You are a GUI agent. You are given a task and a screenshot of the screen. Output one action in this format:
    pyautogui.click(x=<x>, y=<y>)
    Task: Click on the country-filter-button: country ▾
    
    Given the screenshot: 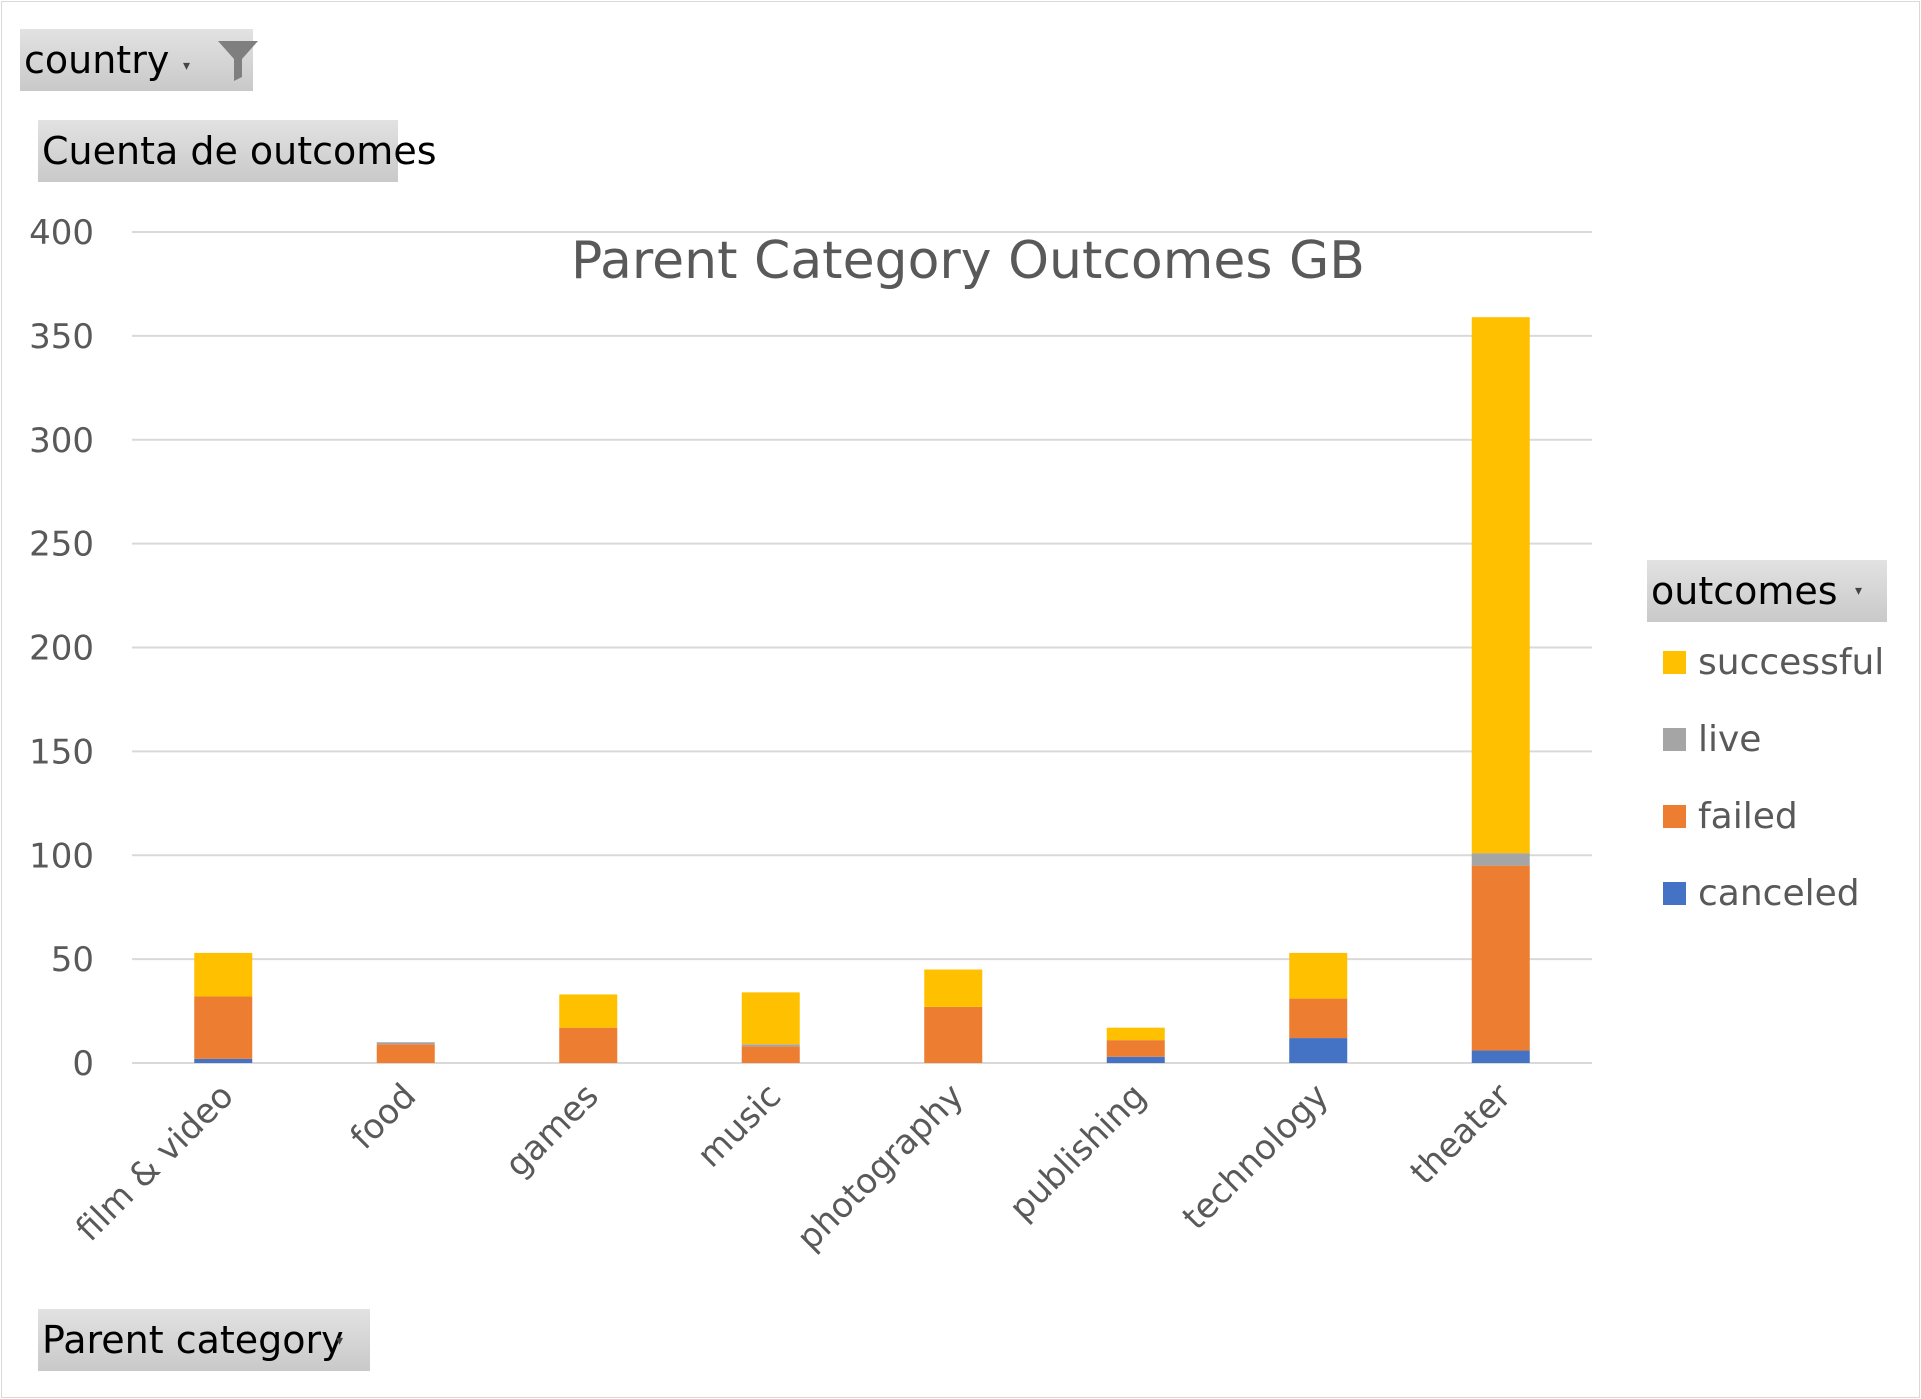 What is the action you would take?
    pyautogui.click(x=139, y=60)
    